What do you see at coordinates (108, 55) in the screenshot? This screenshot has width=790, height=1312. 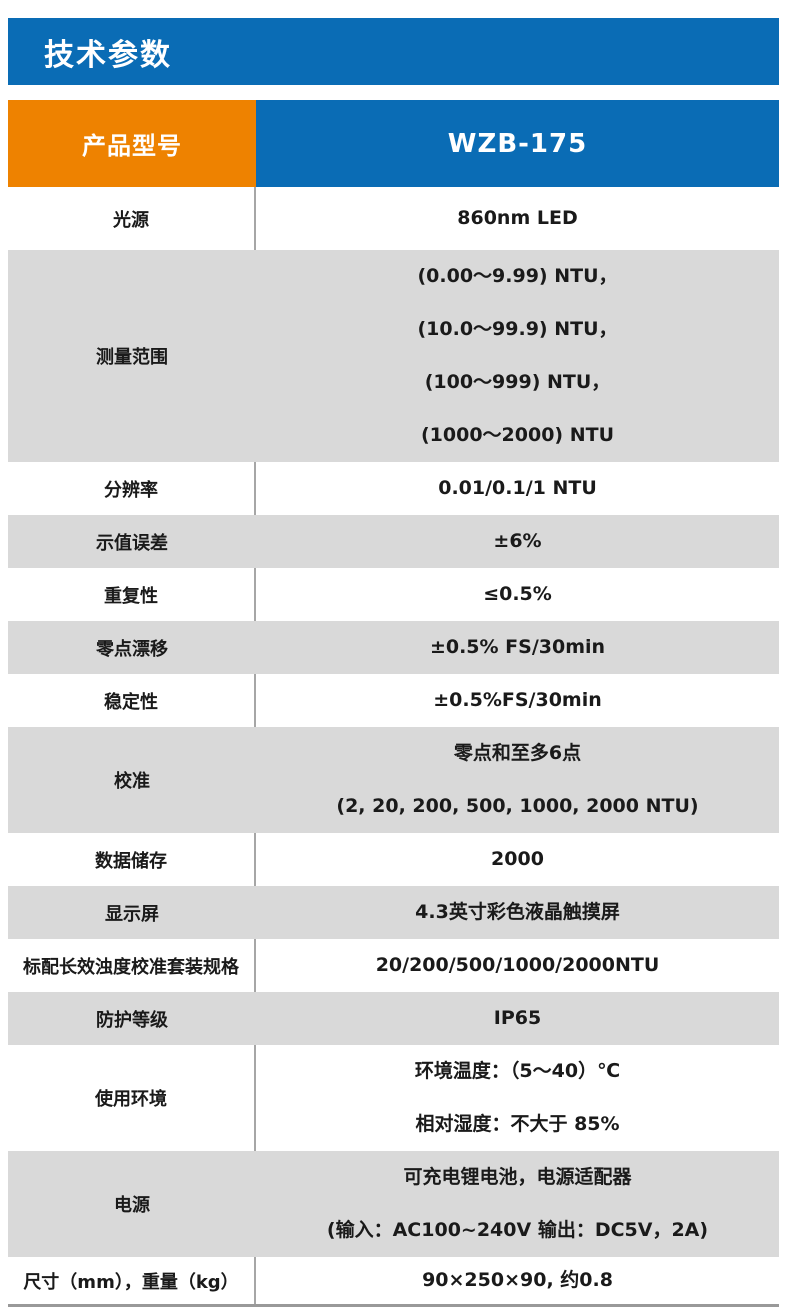 I see `section-title: 技术参数` at bounding box center [108, 55].